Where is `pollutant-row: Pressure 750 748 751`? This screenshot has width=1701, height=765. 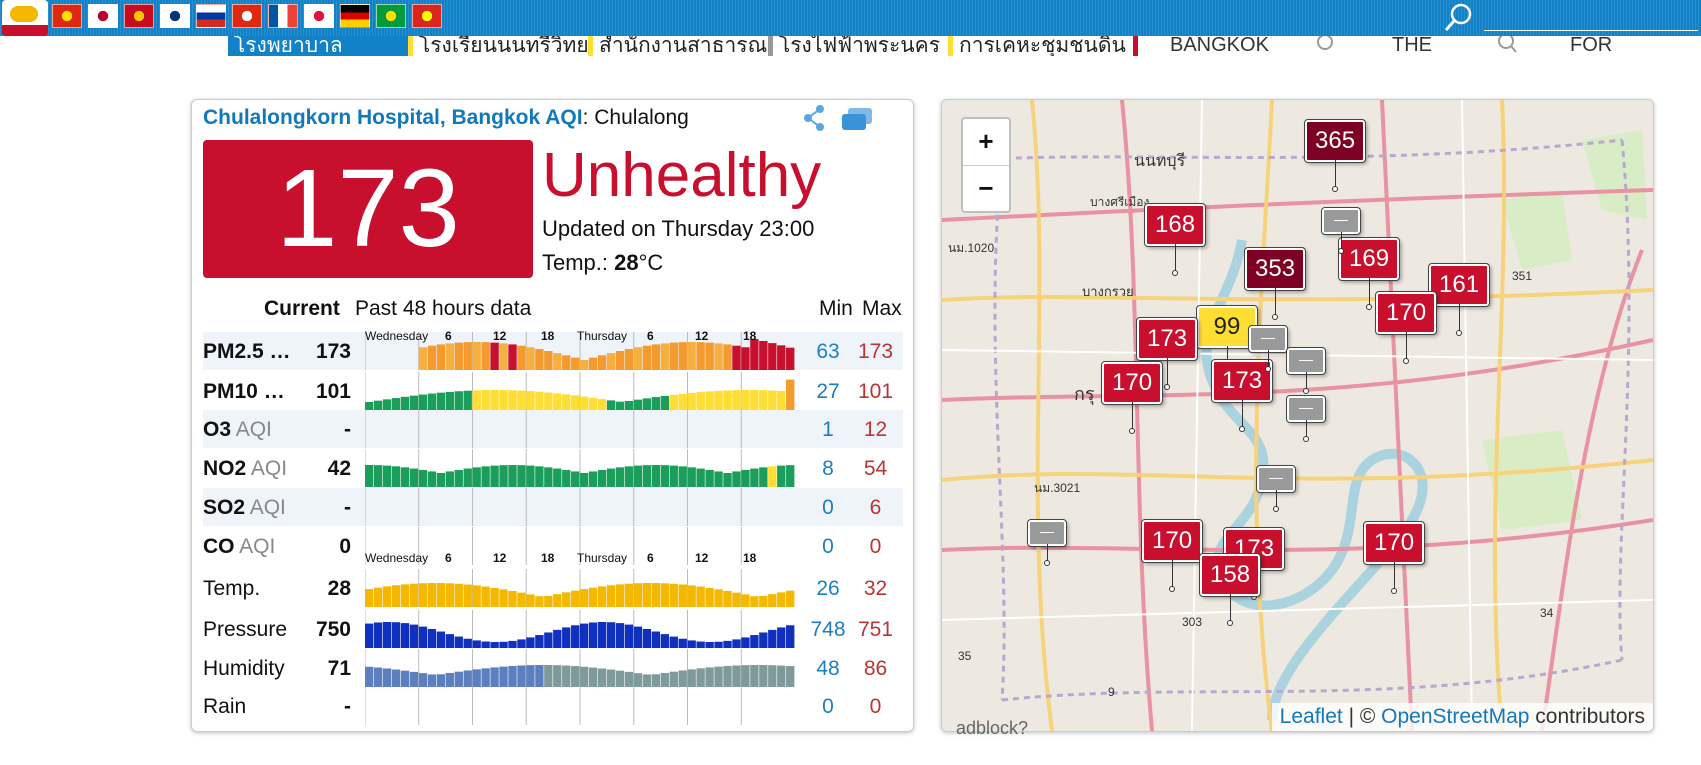
pollutant-row: Pressure 750 748 751 is located at coordinates (553, 629).